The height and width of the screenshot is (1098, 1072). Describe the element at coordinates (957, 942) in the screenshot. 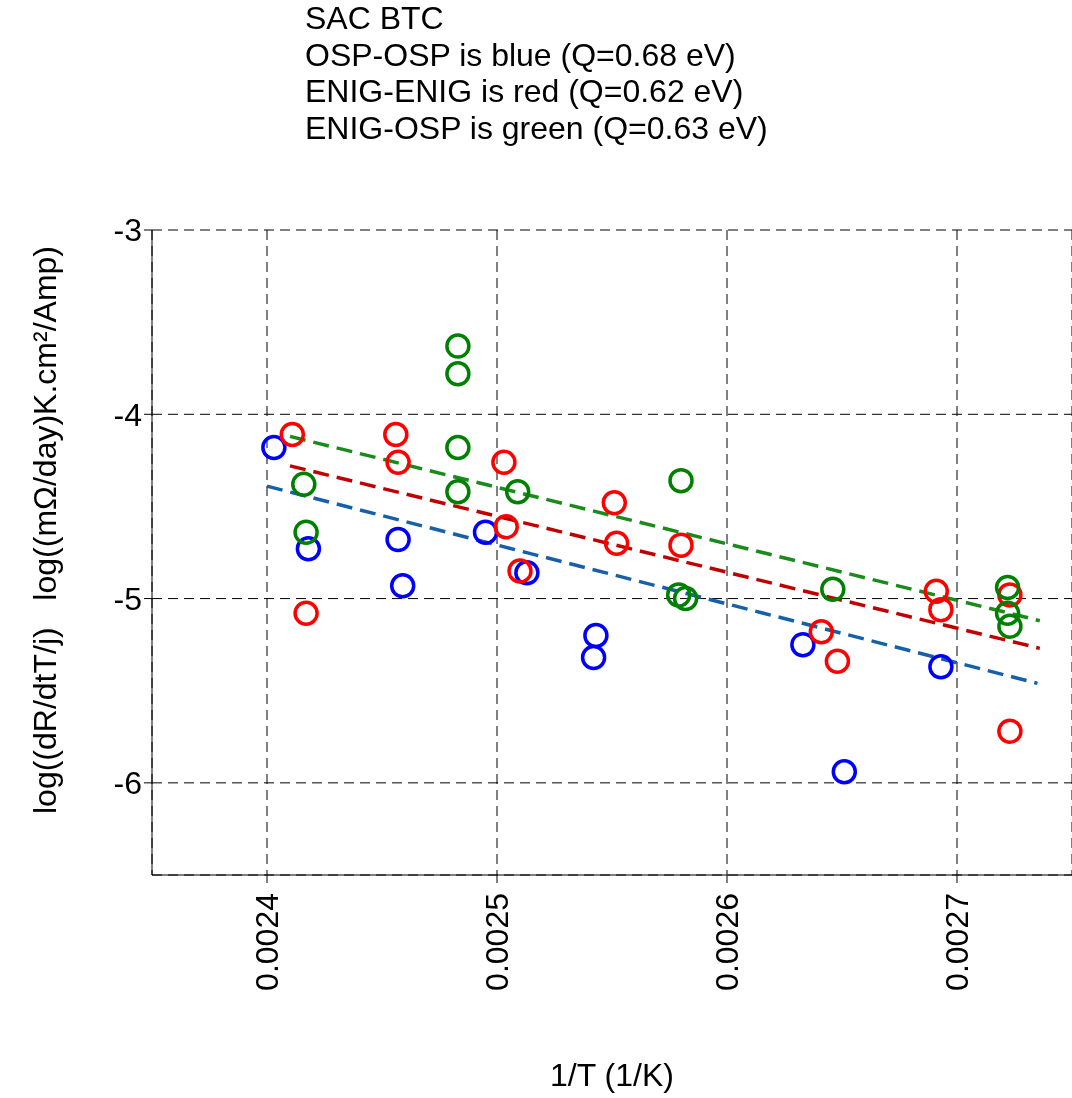

I see `x-tick-label: 0.0027` at that location.